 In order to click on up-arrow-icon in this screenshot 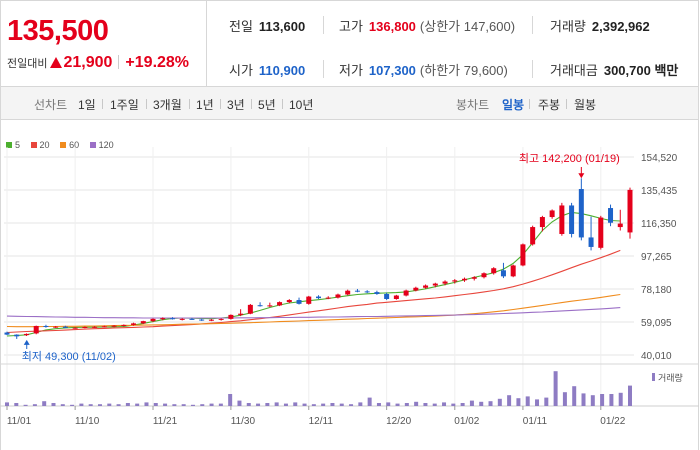, I will do `click(56, 62)`.